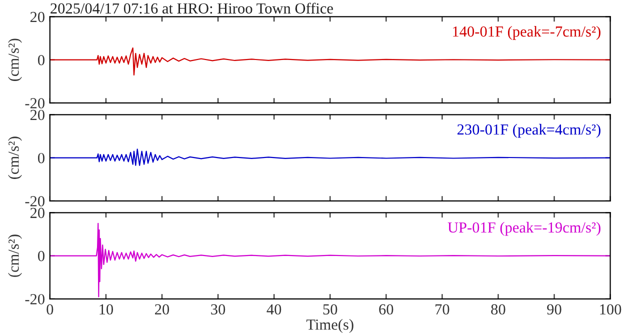 The height and width of the screenshot is (334, 624). I want to click on series-label: 230-01F (peak=4cm/s²), so click(528, 131).